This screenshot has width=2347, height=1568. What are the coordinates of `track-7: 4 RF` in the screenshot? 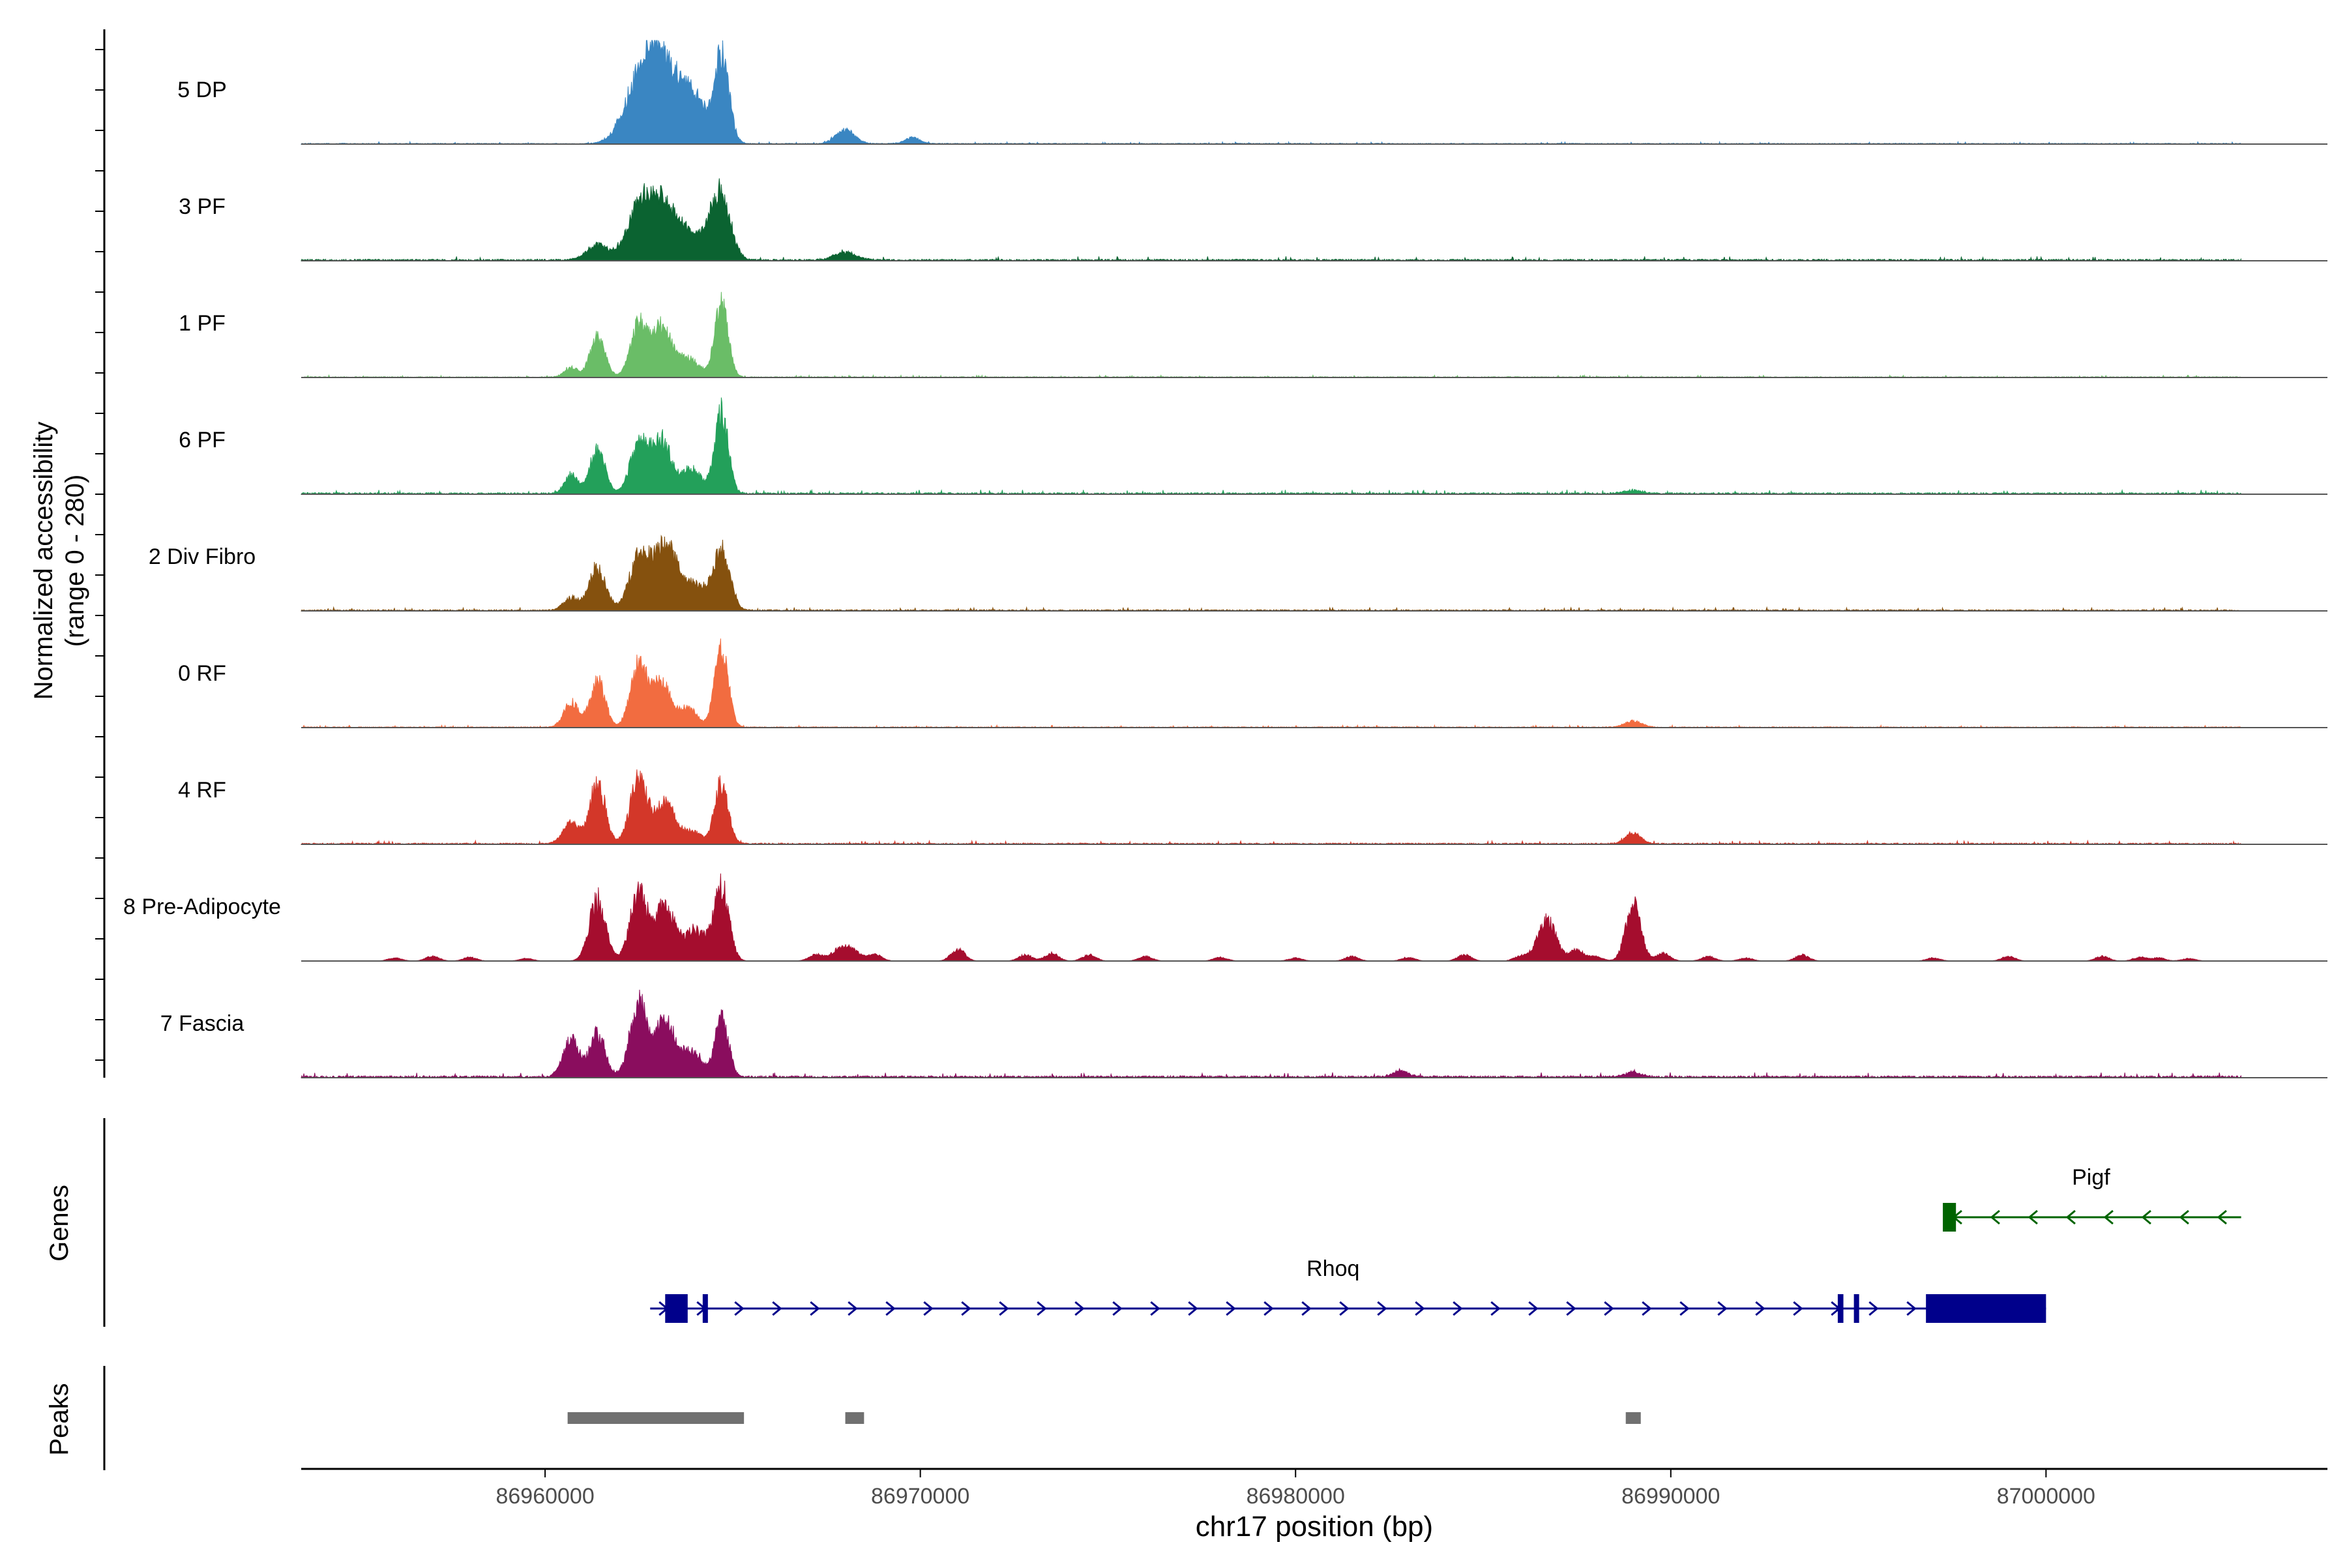 It's located at (1252, 807).